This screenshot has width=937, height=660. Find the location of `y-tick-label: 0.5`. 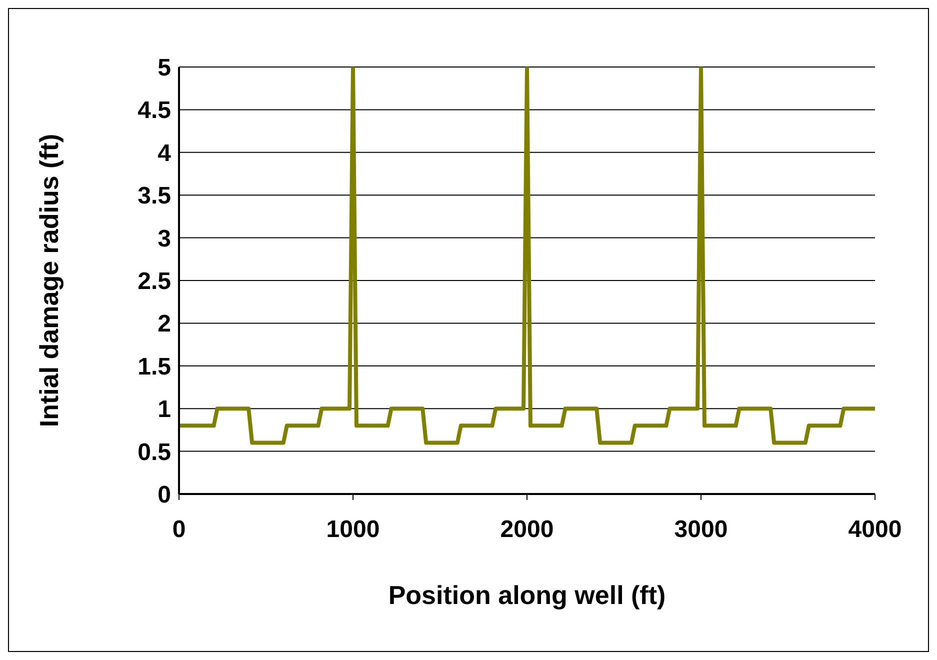

y-tick-label: 0.5 is located at coordinates (154, 452).